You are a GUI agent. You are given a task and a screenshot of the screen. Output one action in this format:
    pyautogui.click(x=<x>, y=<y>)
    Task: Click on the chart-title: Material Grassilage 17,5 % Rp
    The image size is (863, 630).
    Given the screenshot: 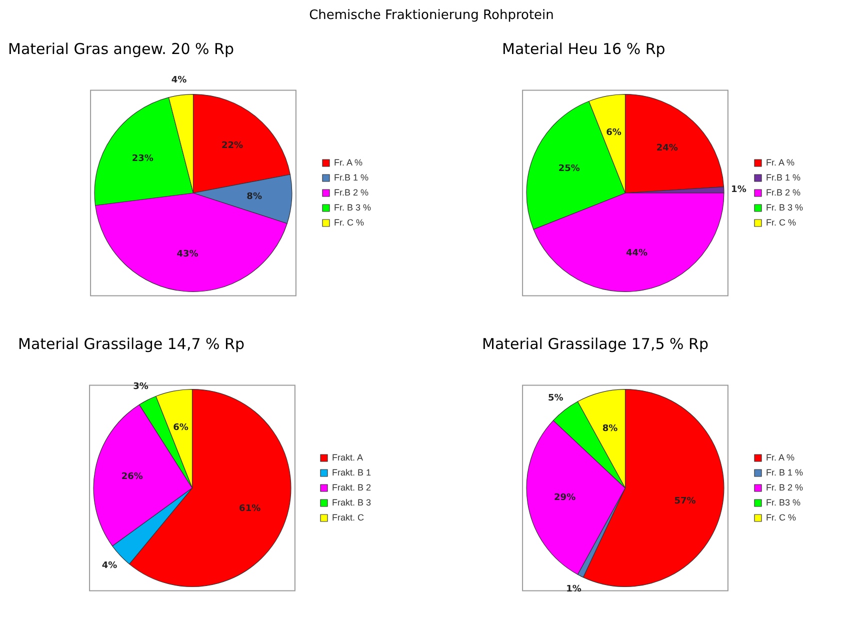 What is the action you would take?
    pyautogui.click(x=595, y=345)
    